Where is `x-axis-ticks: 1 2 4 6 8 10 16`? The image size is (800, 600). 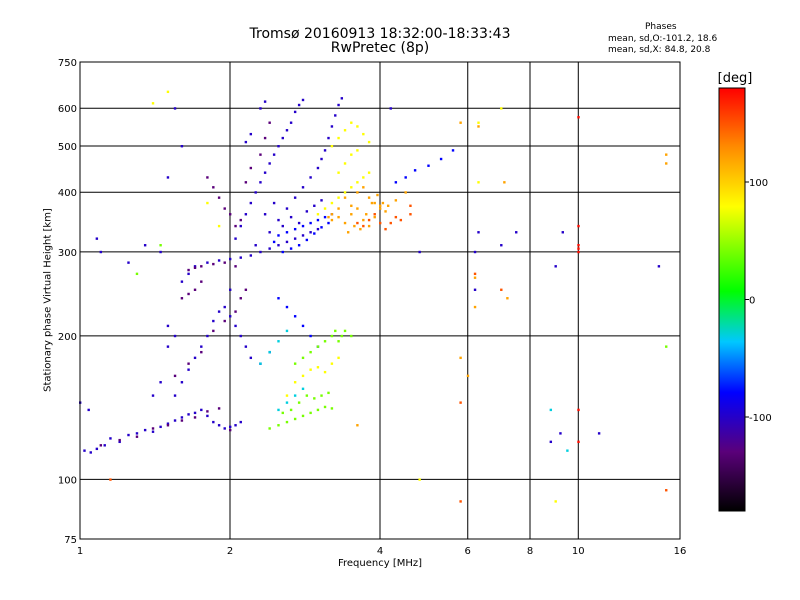
x-axis-ticks: 1 2 4 6 8 10 16 is located at coordinates (382, 551).